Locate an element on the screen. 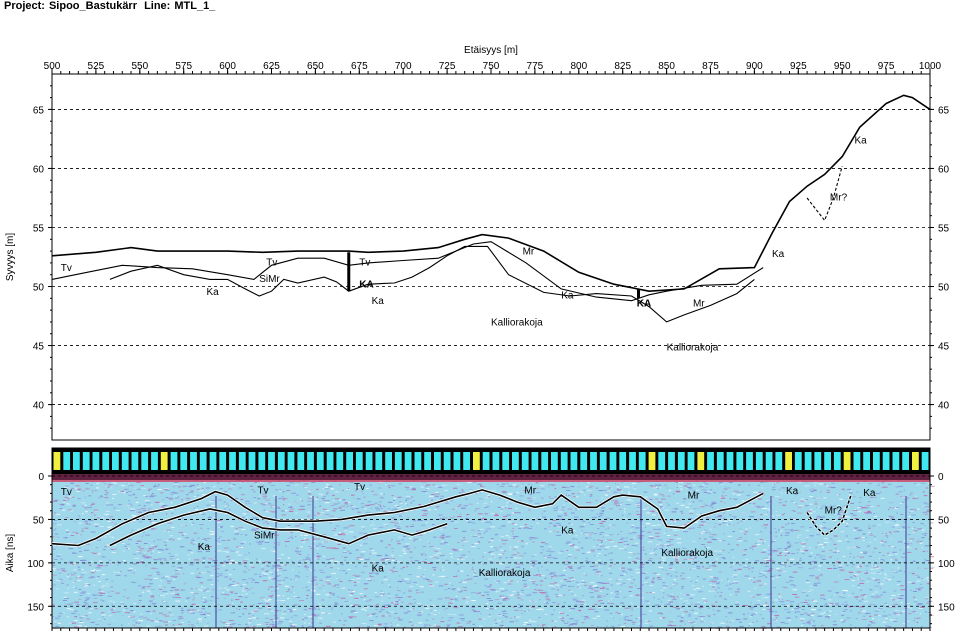  y-tick-label-left: 45 is located at coordinates (39, 347).